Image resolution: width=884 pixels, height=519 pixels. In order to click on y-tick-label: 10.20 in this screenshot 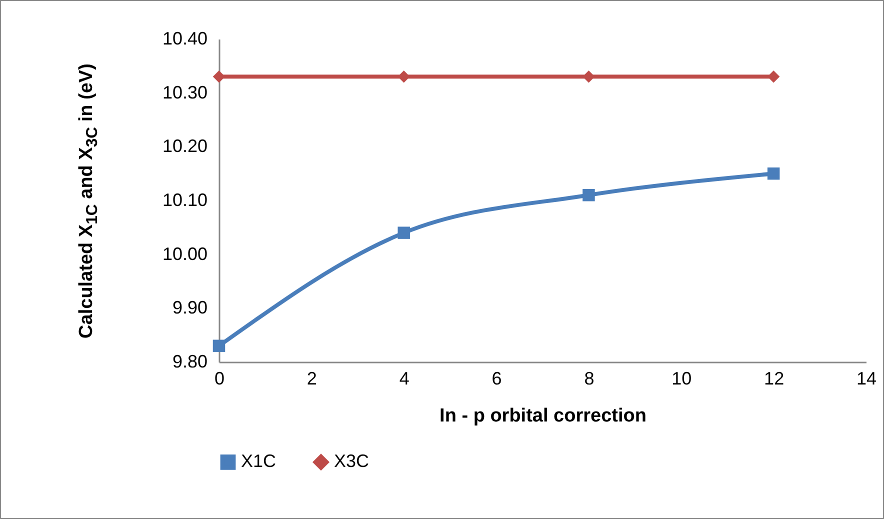, I will do `click(185, 146)`.